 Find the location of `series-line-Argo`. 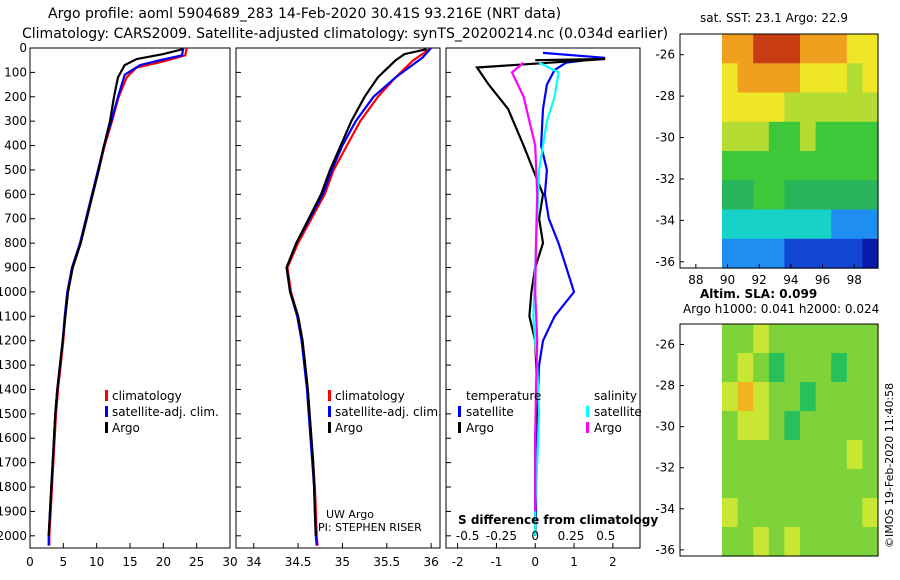

series-line-Argo is located at coordinates (356, 292).